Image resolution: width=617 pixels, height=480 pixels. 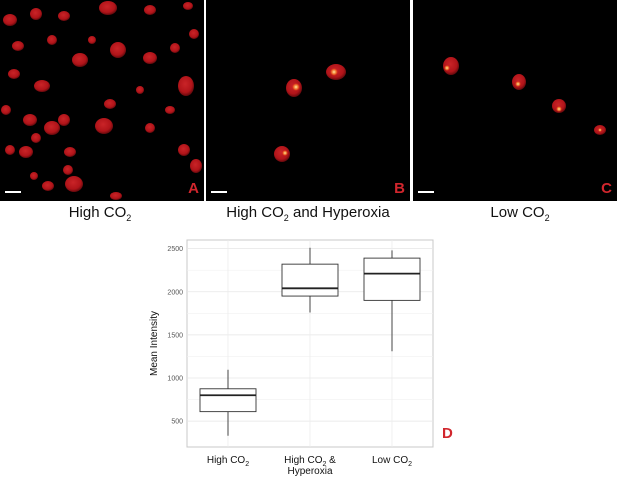 What do you see at coordinates (392, 461) in the screenshot?
I see `x-category-label: Low CO2` at bounding box center [392, 461].